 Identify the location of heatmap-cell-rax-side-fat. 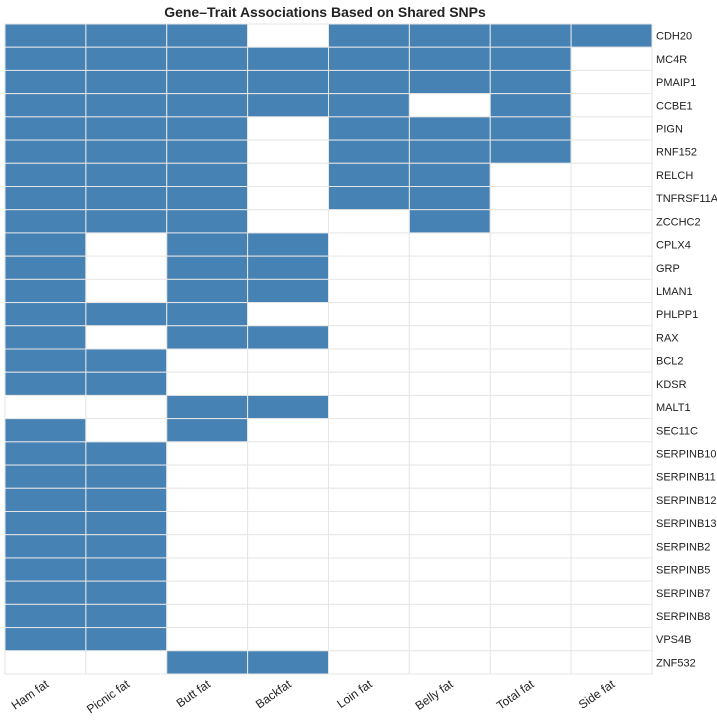
(611, 337).